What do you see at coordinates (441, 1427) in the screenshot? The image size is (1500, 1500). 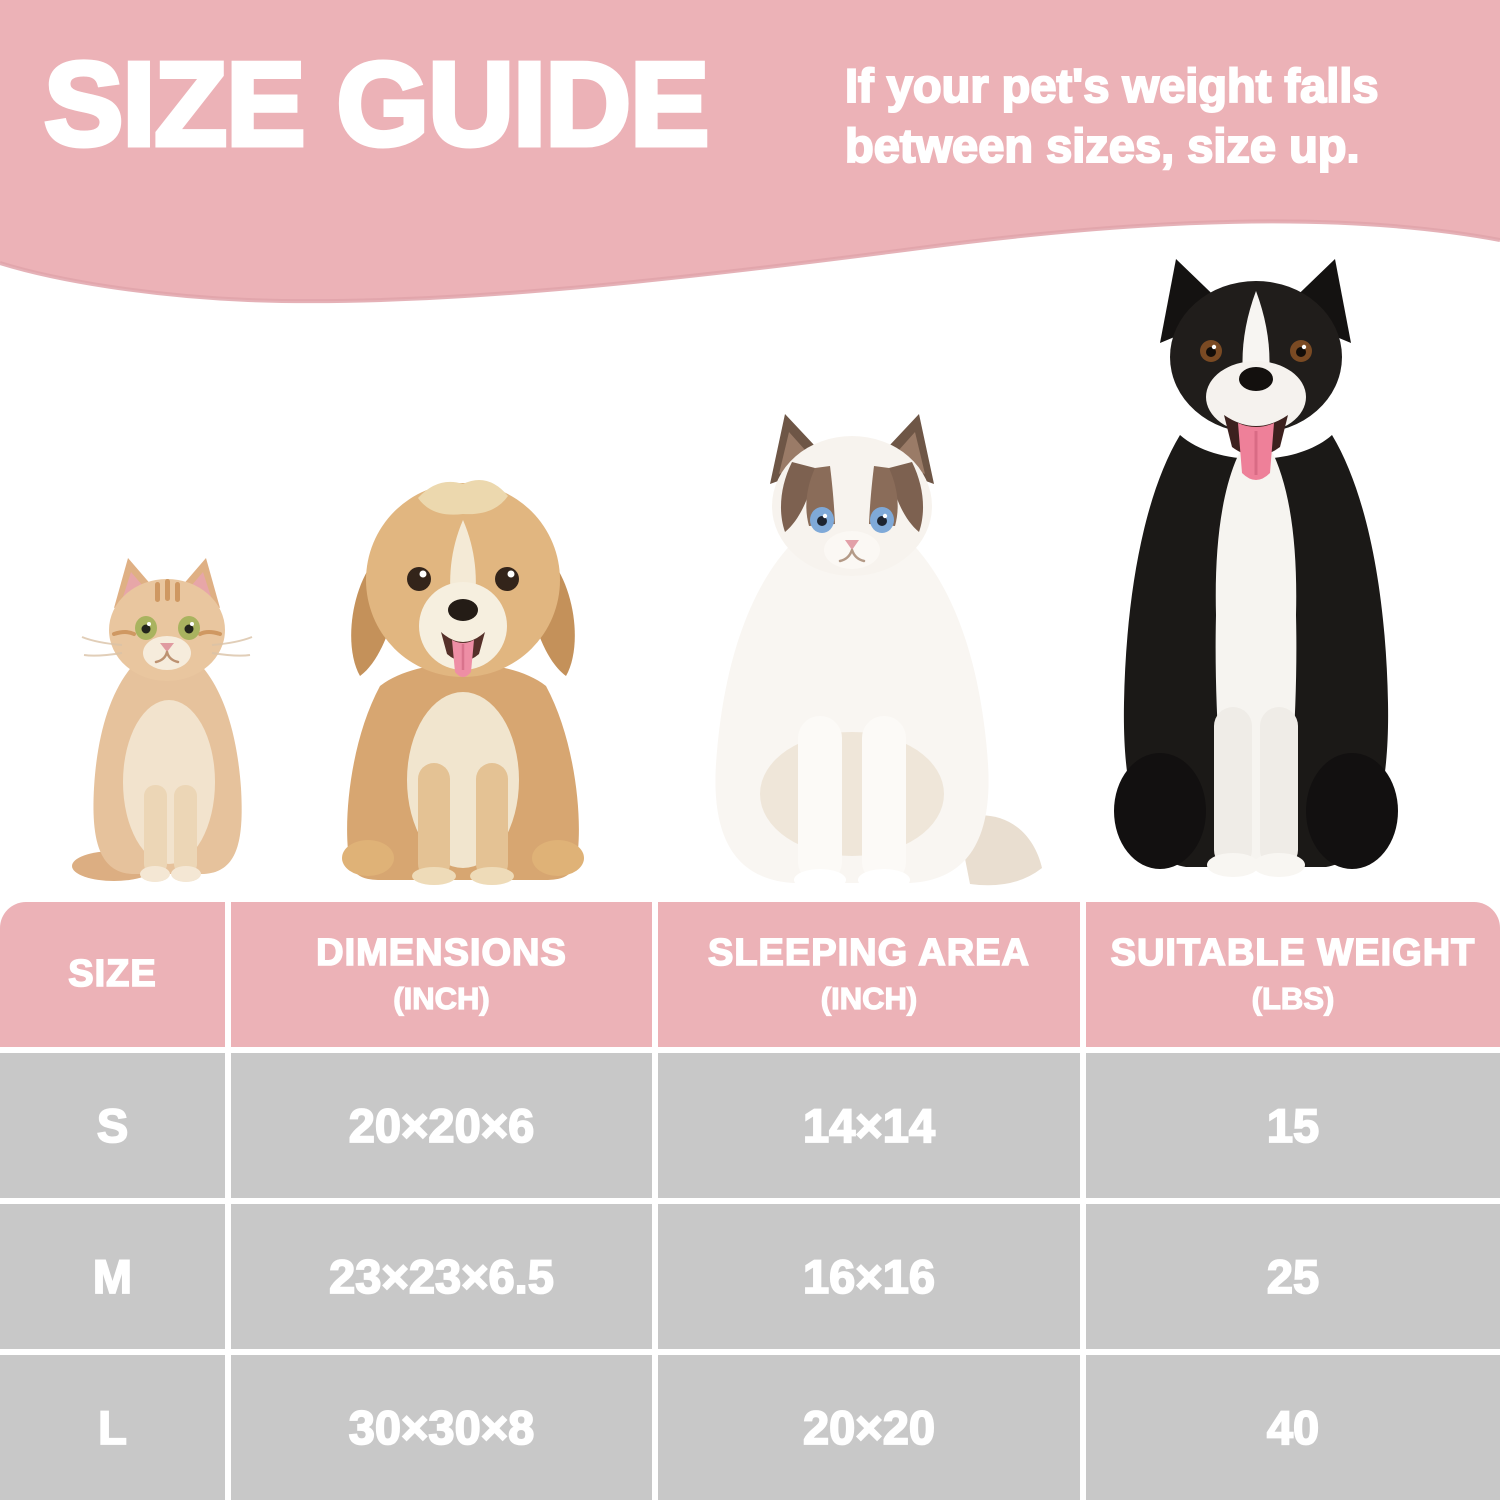 I see `row-l-dimensions: 30×30×8` at bounding box center [441, 1427].